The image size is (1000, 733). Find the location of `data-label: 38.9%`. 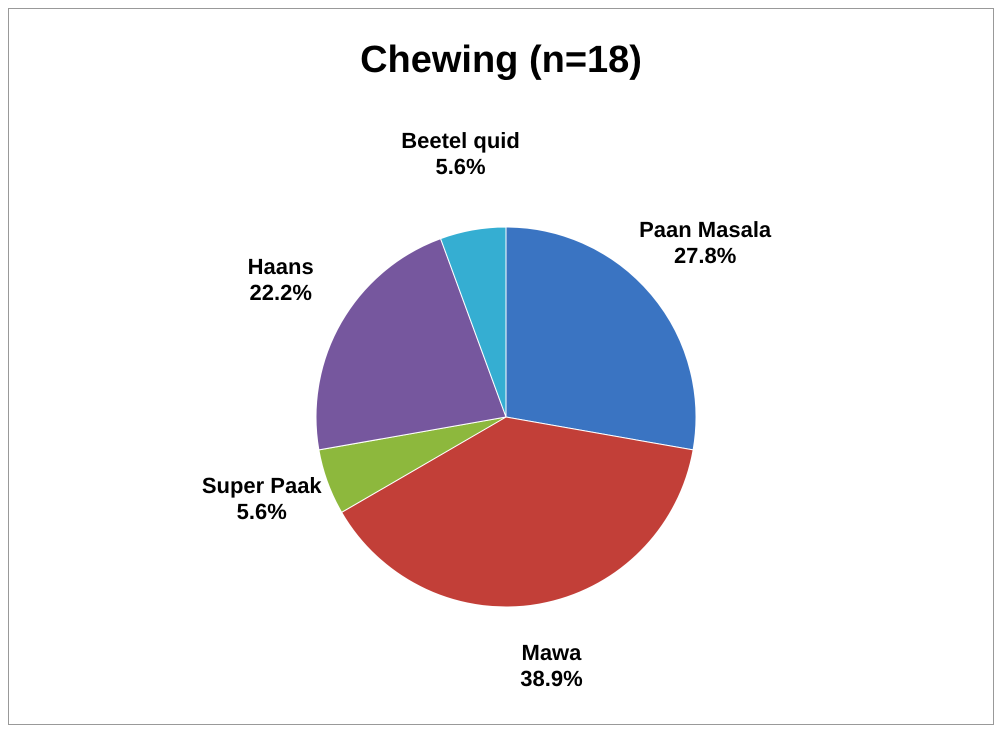

data-label: 38.9% is located at coordinates (551, 678).